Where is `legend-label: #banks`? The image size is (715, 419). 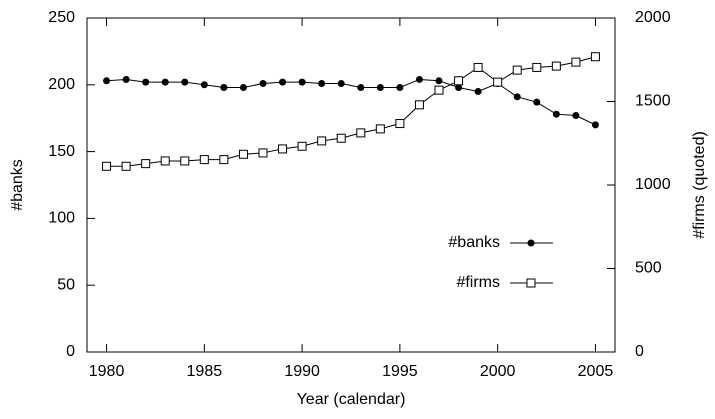 legend-label: #banks is located at coordinates (474, 242).